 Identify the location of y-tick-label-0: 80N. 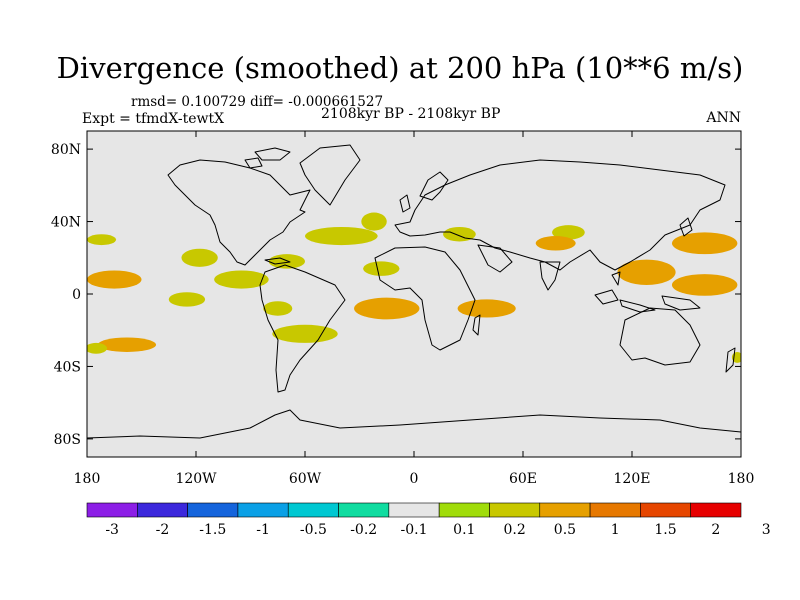
(66, 150).